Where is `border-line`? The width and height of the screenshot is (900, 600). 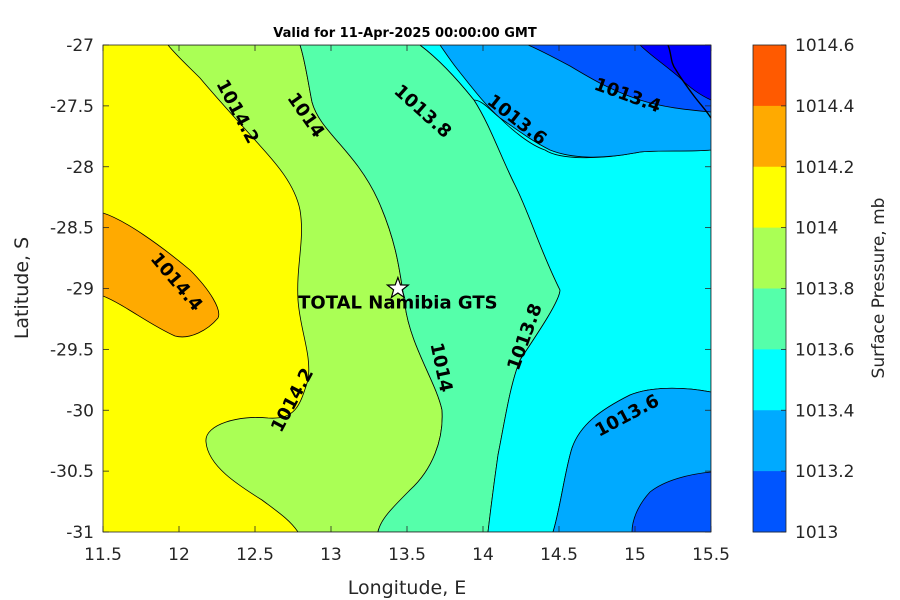
border-line is located at coordinates (689, 82).